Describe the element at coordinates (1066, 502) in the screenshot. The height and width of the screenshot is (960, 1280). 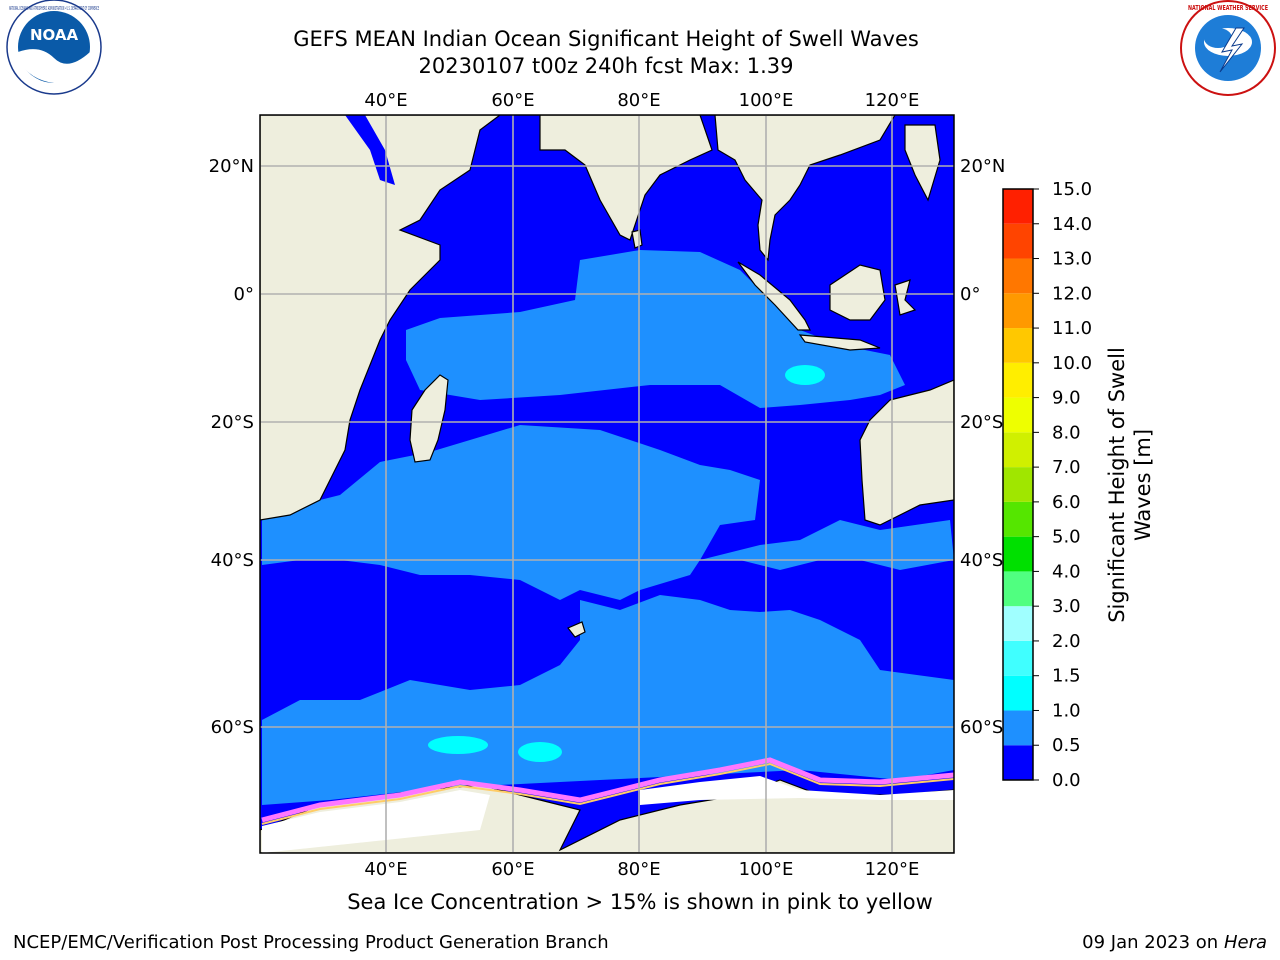
I see `colorbar-tick-label: 6.0` at that location.